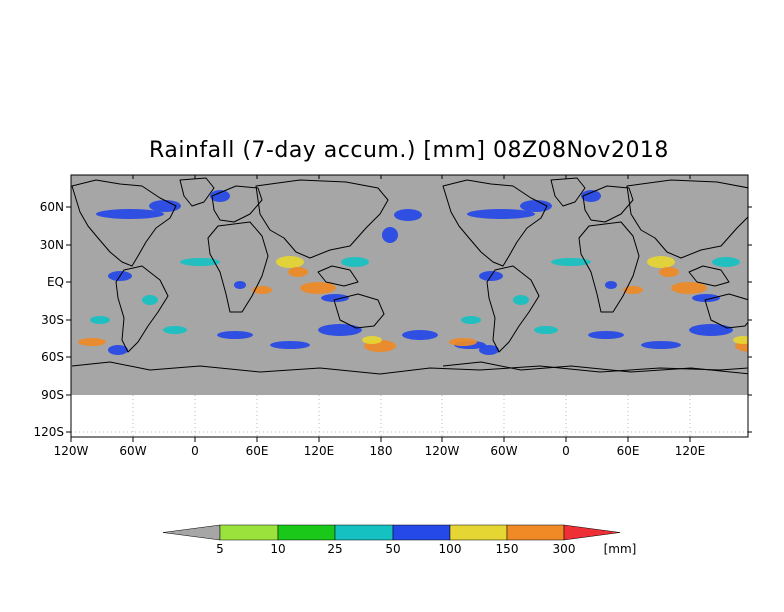  Describe the element at coordinates (52, 395) in the screenshot. I see `y-tick-label: 90S` at that location.